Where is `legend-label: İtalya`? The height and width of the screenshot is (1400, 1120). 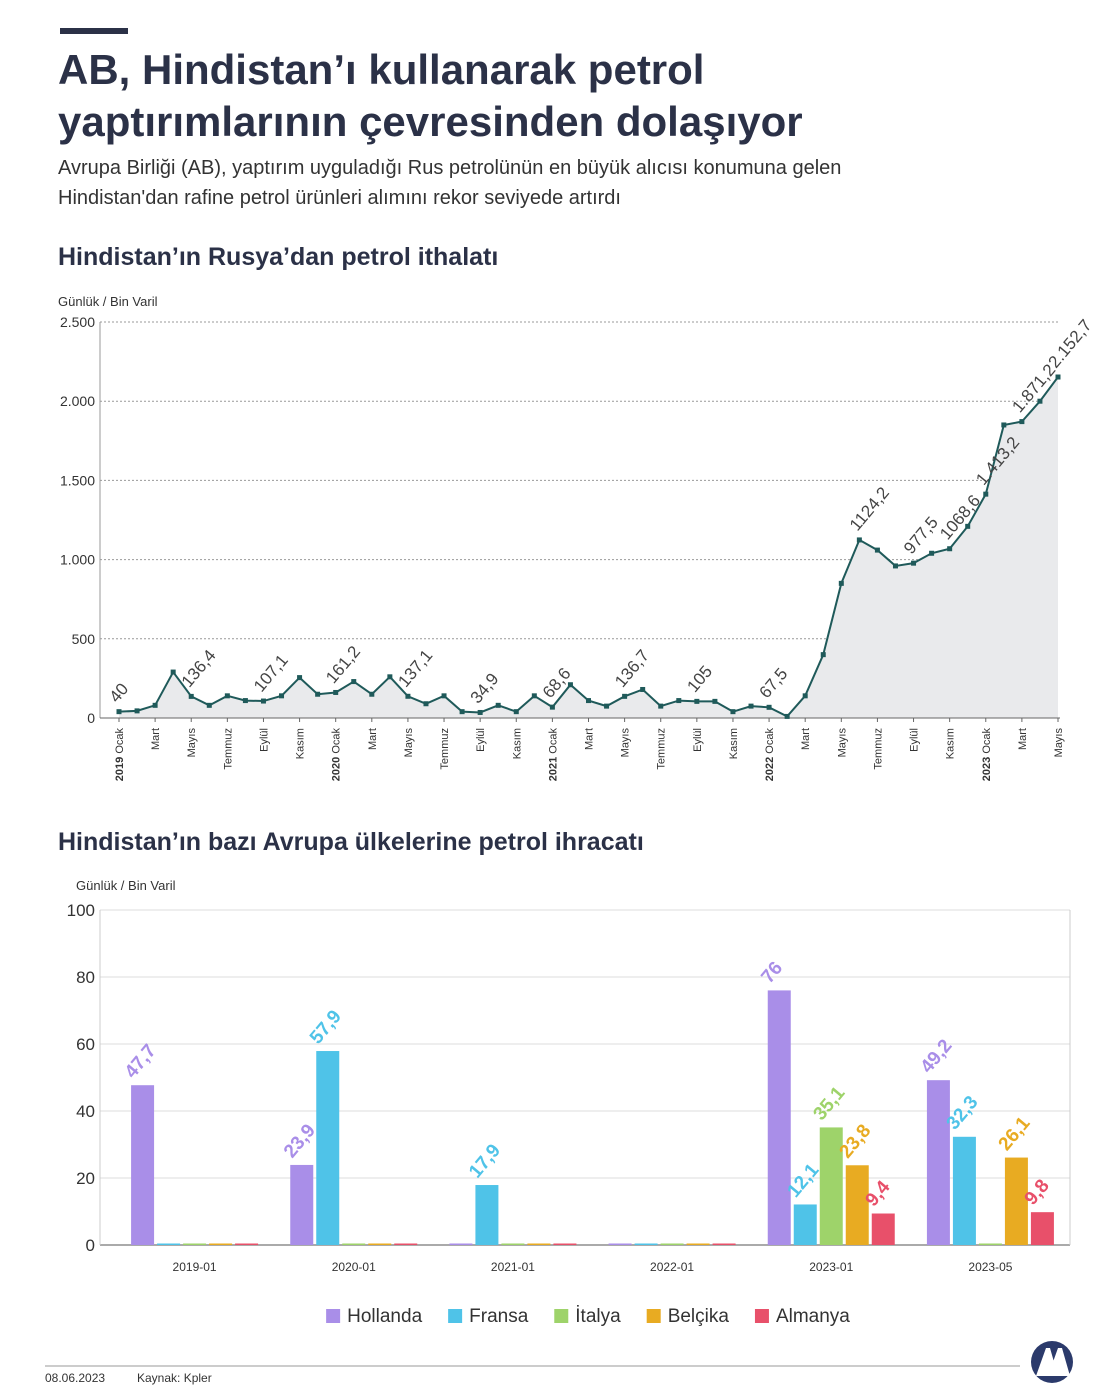
legend-label: İtalya is located at coordinates (598, 1316).